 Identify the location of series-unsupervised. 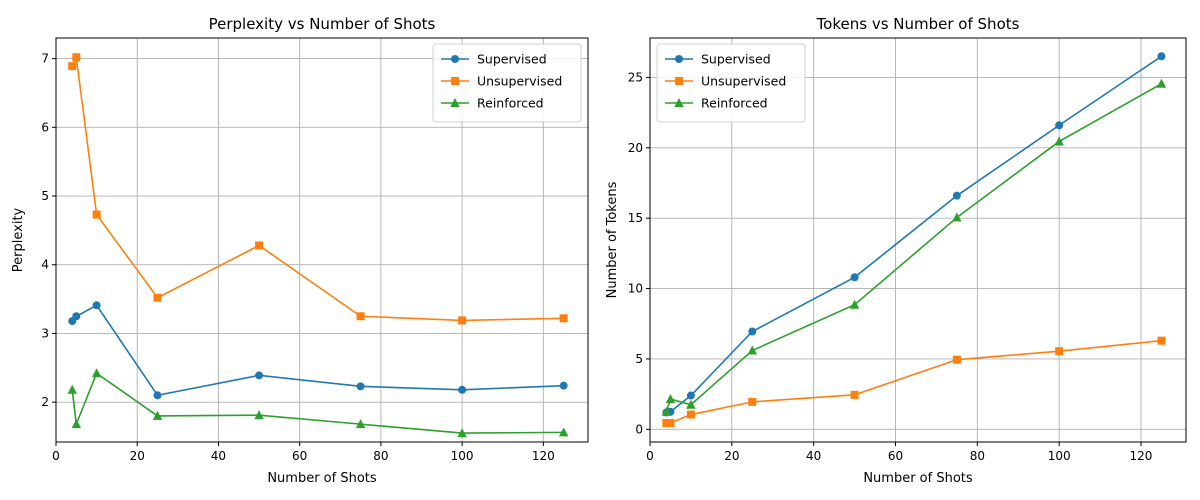
(914, 381).